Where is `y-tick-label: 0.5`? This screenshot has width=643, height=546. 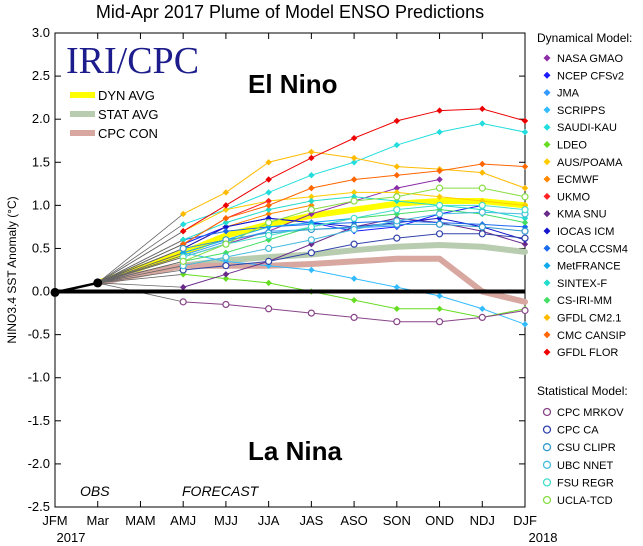
y-tick-label: 0.5 is located at coordinates (41, 247).